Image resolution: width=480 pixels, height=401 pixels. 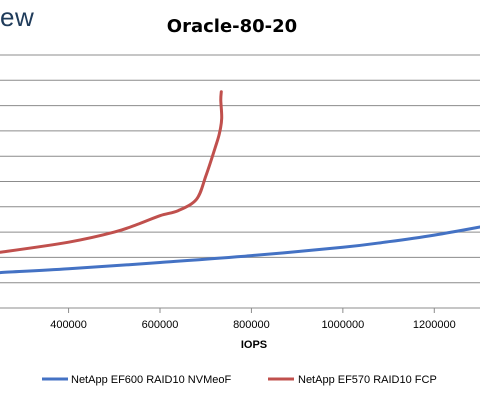 What do you see at coordinates (232, 26) in the screenshot?
I see `chart-title: Oracle-80-20` at bounding box center [232, 26].